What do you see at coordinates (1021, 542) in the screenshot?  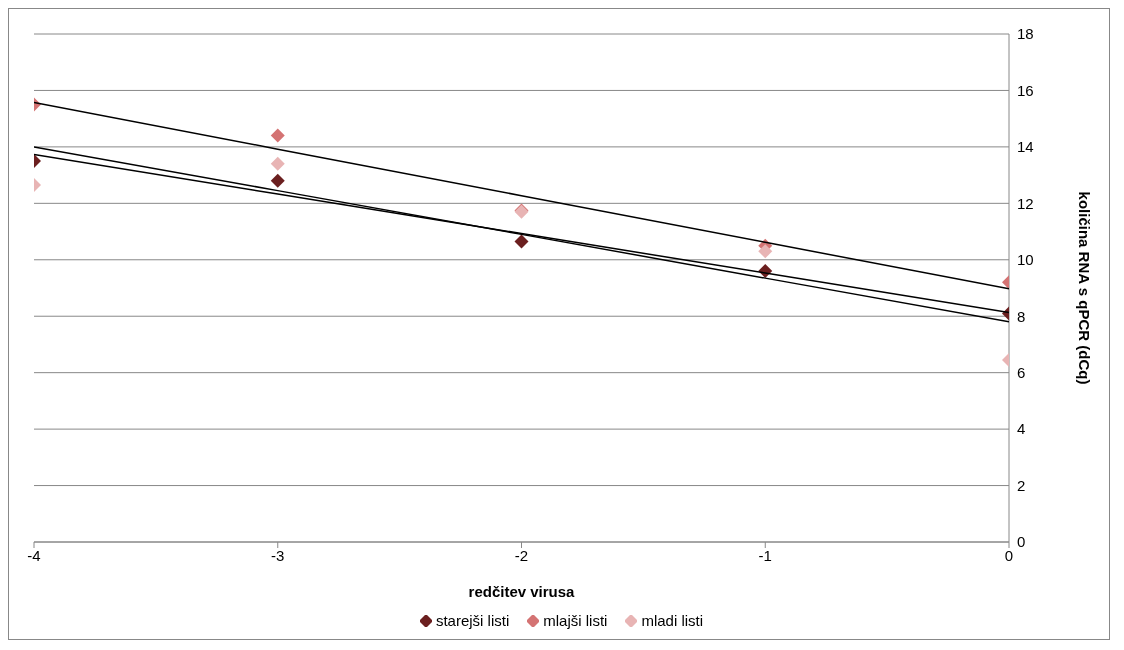 I see `y-tick-label: 0` at bounding box center [1021, 542].